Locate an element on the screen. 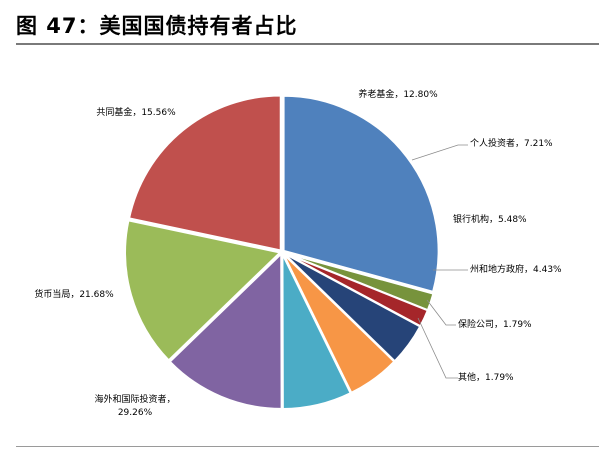  data-label-1: 海外和国际投资者， 29.26% is located at coordinates (134, 405).